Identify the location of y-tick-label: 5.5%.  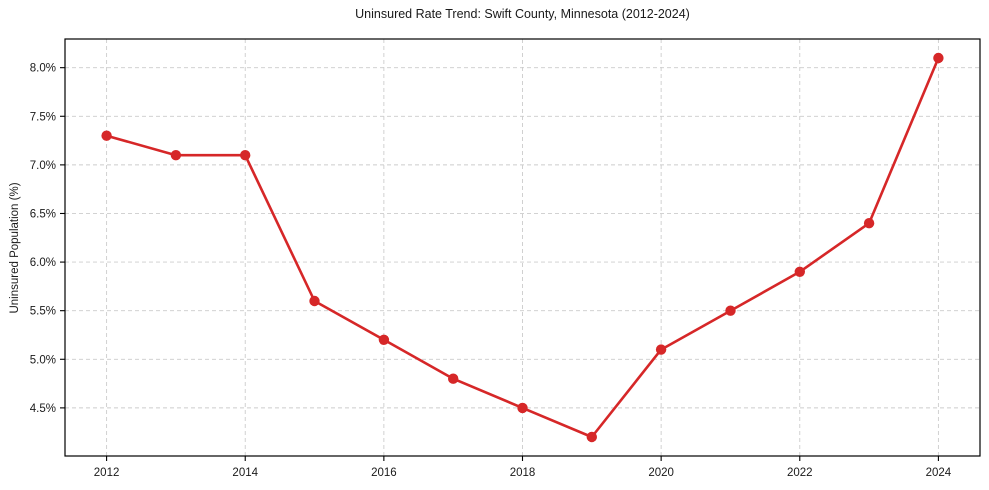
(43, 312).